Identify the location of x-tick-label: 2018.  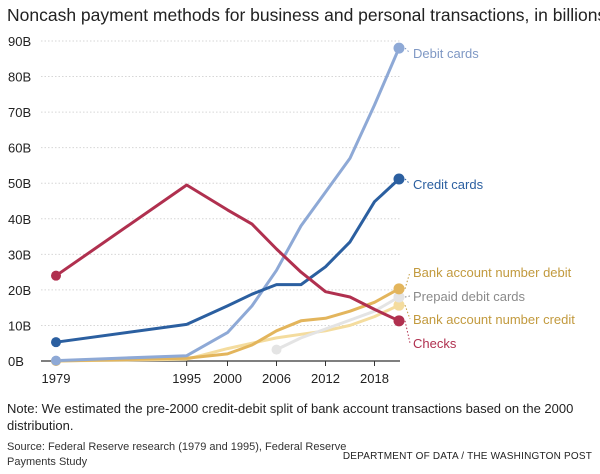
(374, 378).